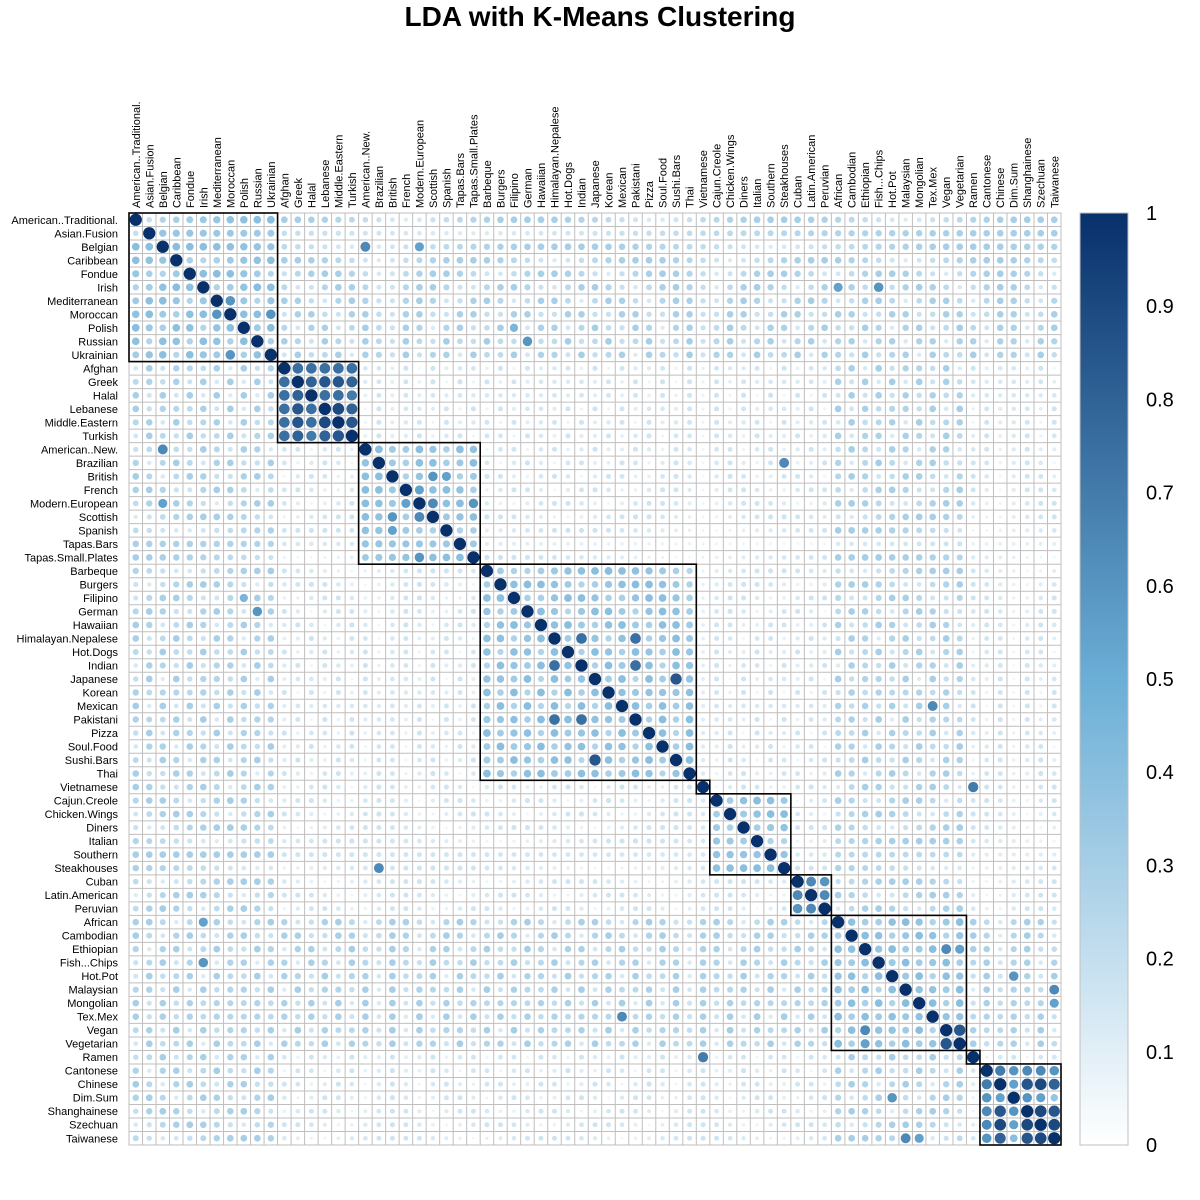 This screenshot has height=1200, width=1200. I want to click on row-label: Spanish, so click(98, 531).